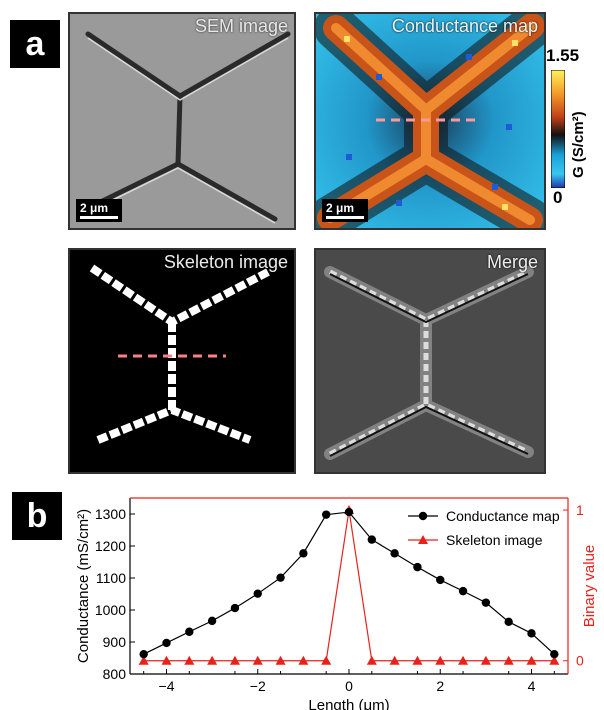  I want to click on sem-image-panel: SEM image 2 μm, so click(182, 121).